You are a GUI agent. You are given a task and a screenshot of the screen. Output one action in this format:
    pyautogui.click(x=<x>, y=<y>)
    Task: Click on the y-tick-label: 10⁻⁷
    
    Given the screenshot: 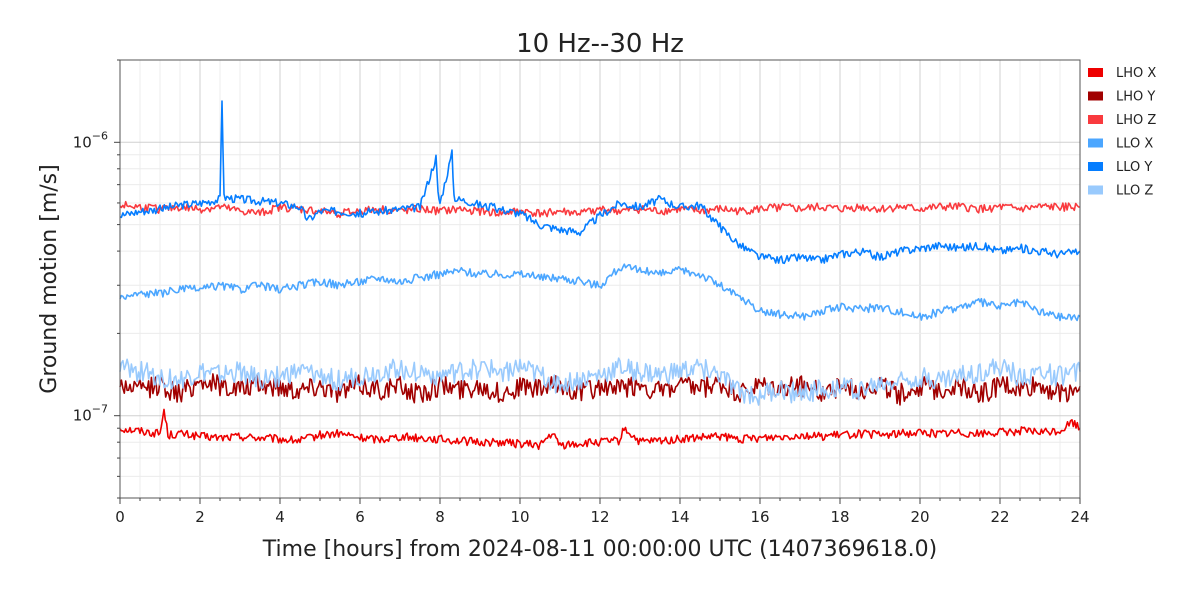 What is the action you would take?
    pyautogui.click(x=90, y=414)
    